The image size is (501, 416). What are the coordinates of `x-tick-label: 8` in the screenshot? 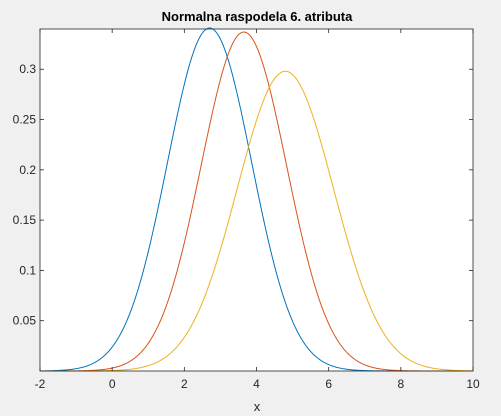 It's located at (400, 384).